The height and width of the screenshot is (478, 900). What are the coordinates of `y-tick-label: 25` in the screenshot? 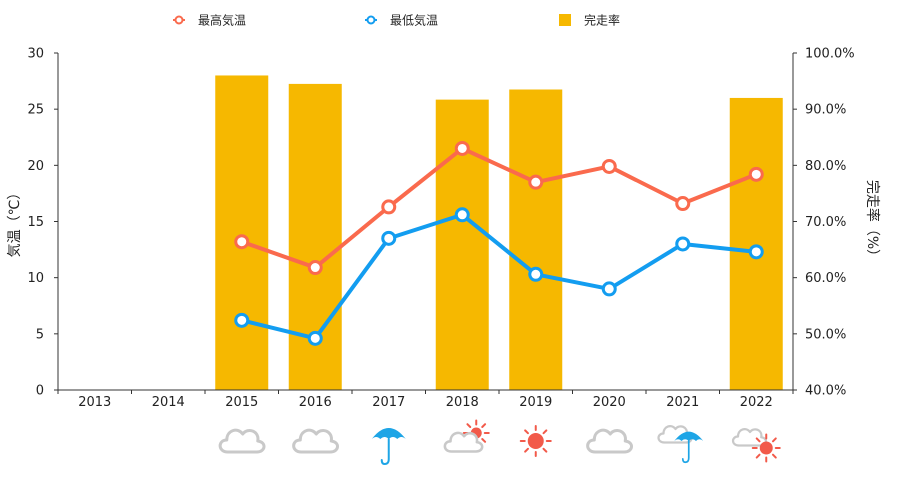 It's located at (35, 110).